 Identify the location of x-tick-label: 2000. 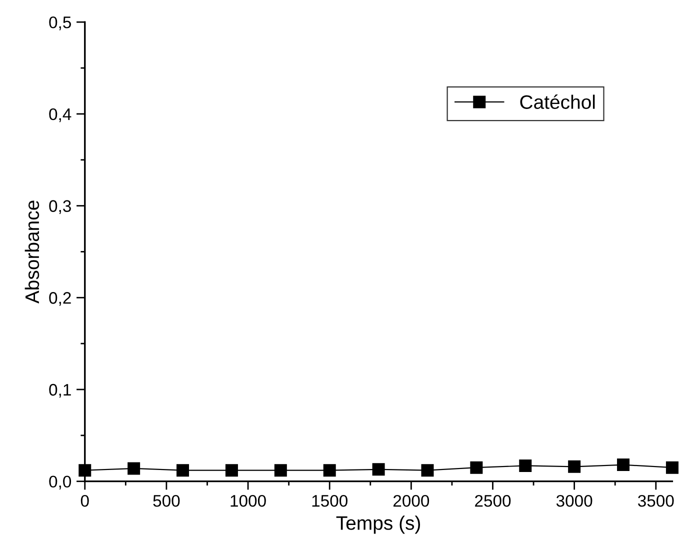
(411, 500).